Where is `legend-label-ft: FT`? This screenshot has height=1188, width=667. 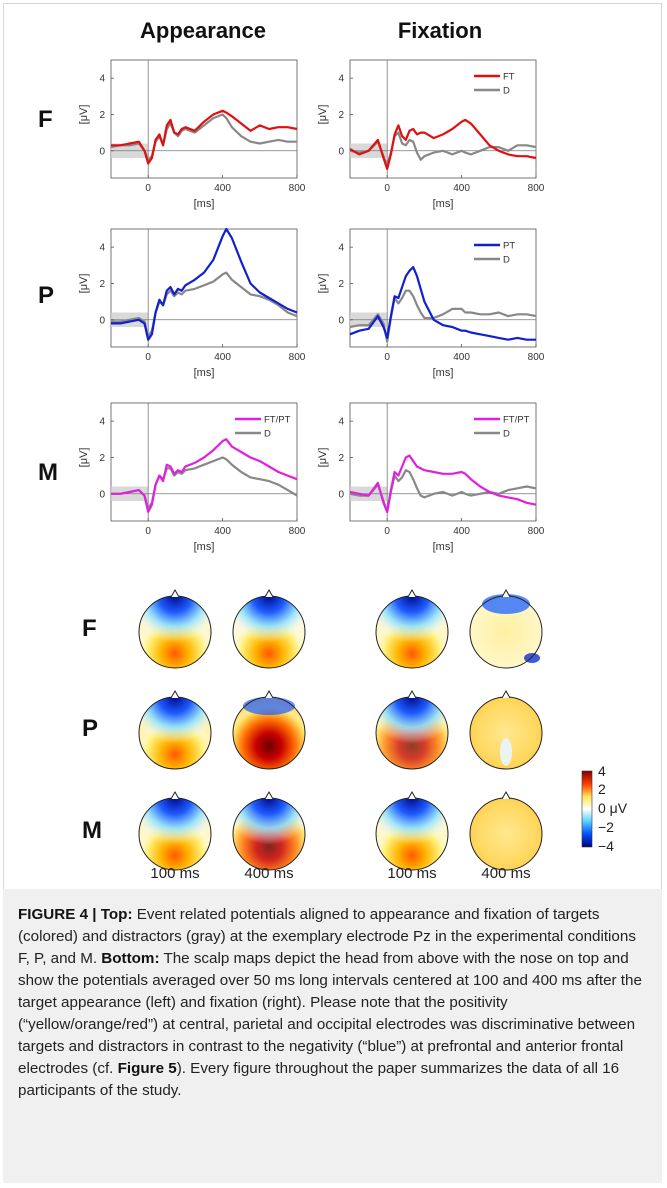
legend-label-ft: FT is located at coordinates (509, 77).